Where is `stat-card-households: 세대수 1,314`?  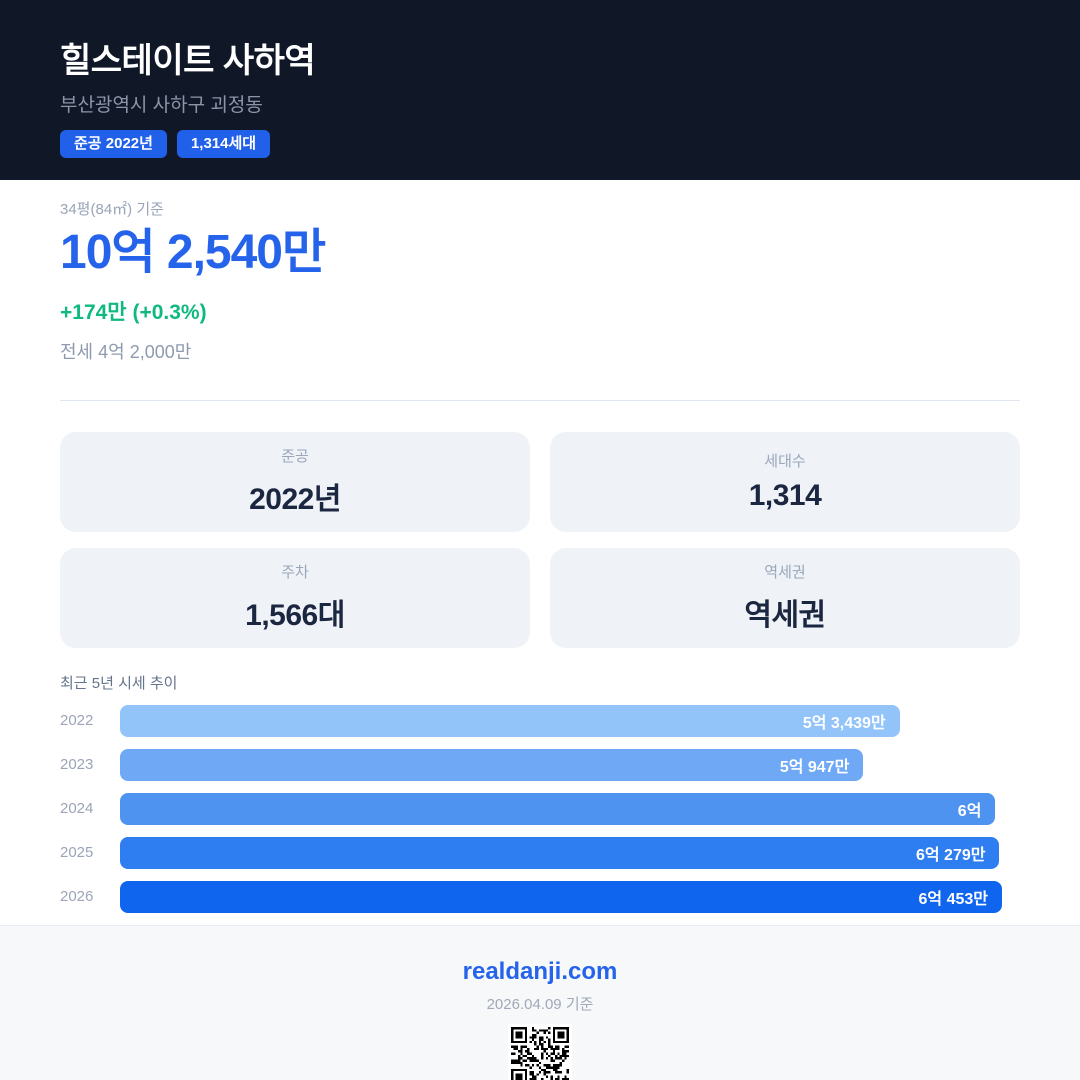 stat-card-households: 세대수 1,314 is located at coordinates (785, 481).